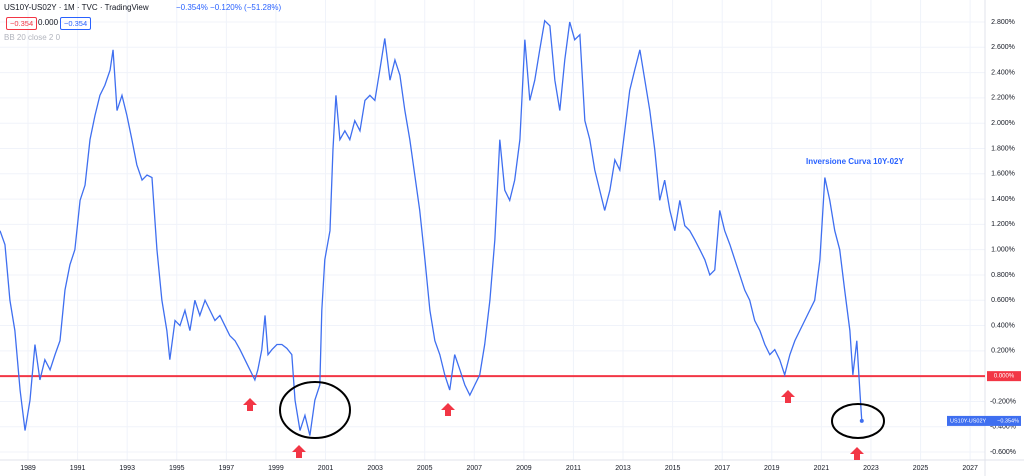 The height and width of the screenshot is (476, 1024). I want to click on last-point, so click(861, 420).